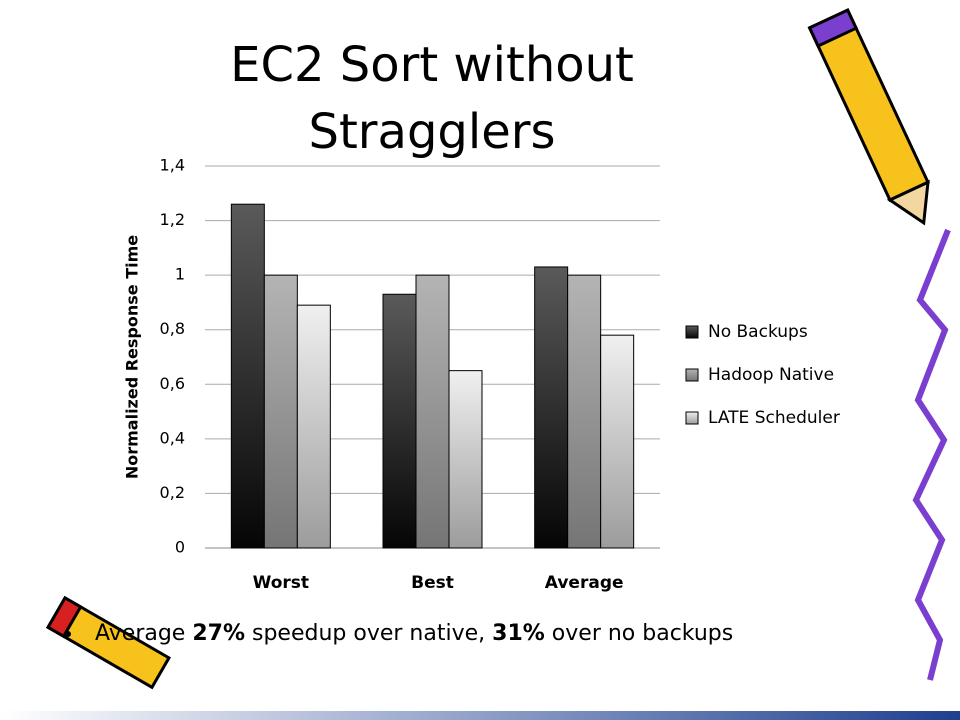 This screenshot has height=720, width=960. I want to click on y-tick-label: 1, so click(180, 274).